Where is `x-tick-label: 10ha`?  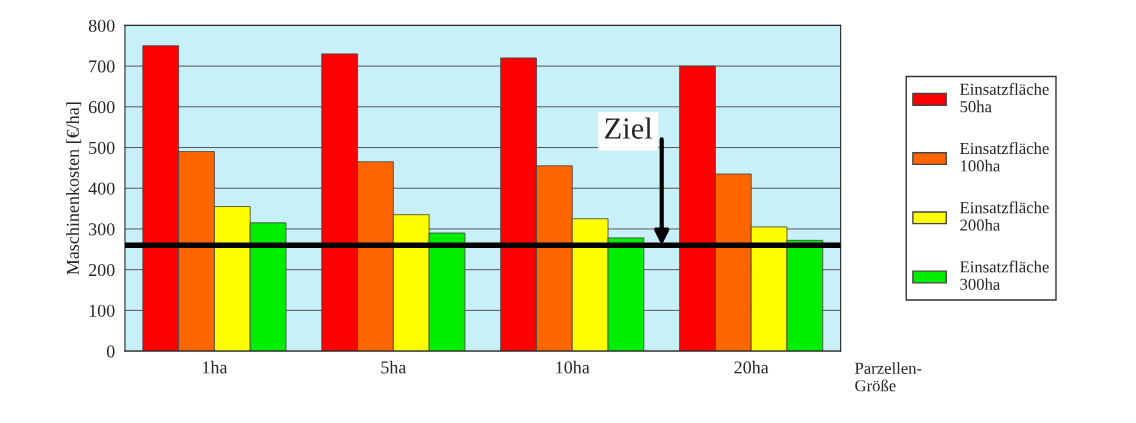
x-tick-label: 10ha is located at coordinates (573, 367).